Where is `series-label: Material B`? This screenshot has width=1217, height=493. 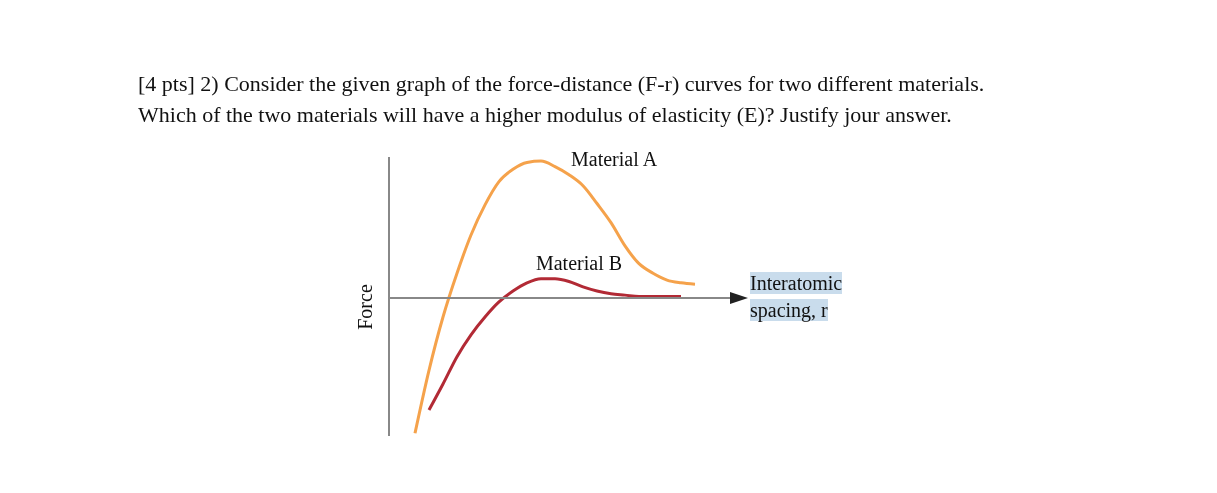
series-label: Material B is located at coordinates (579, 263).